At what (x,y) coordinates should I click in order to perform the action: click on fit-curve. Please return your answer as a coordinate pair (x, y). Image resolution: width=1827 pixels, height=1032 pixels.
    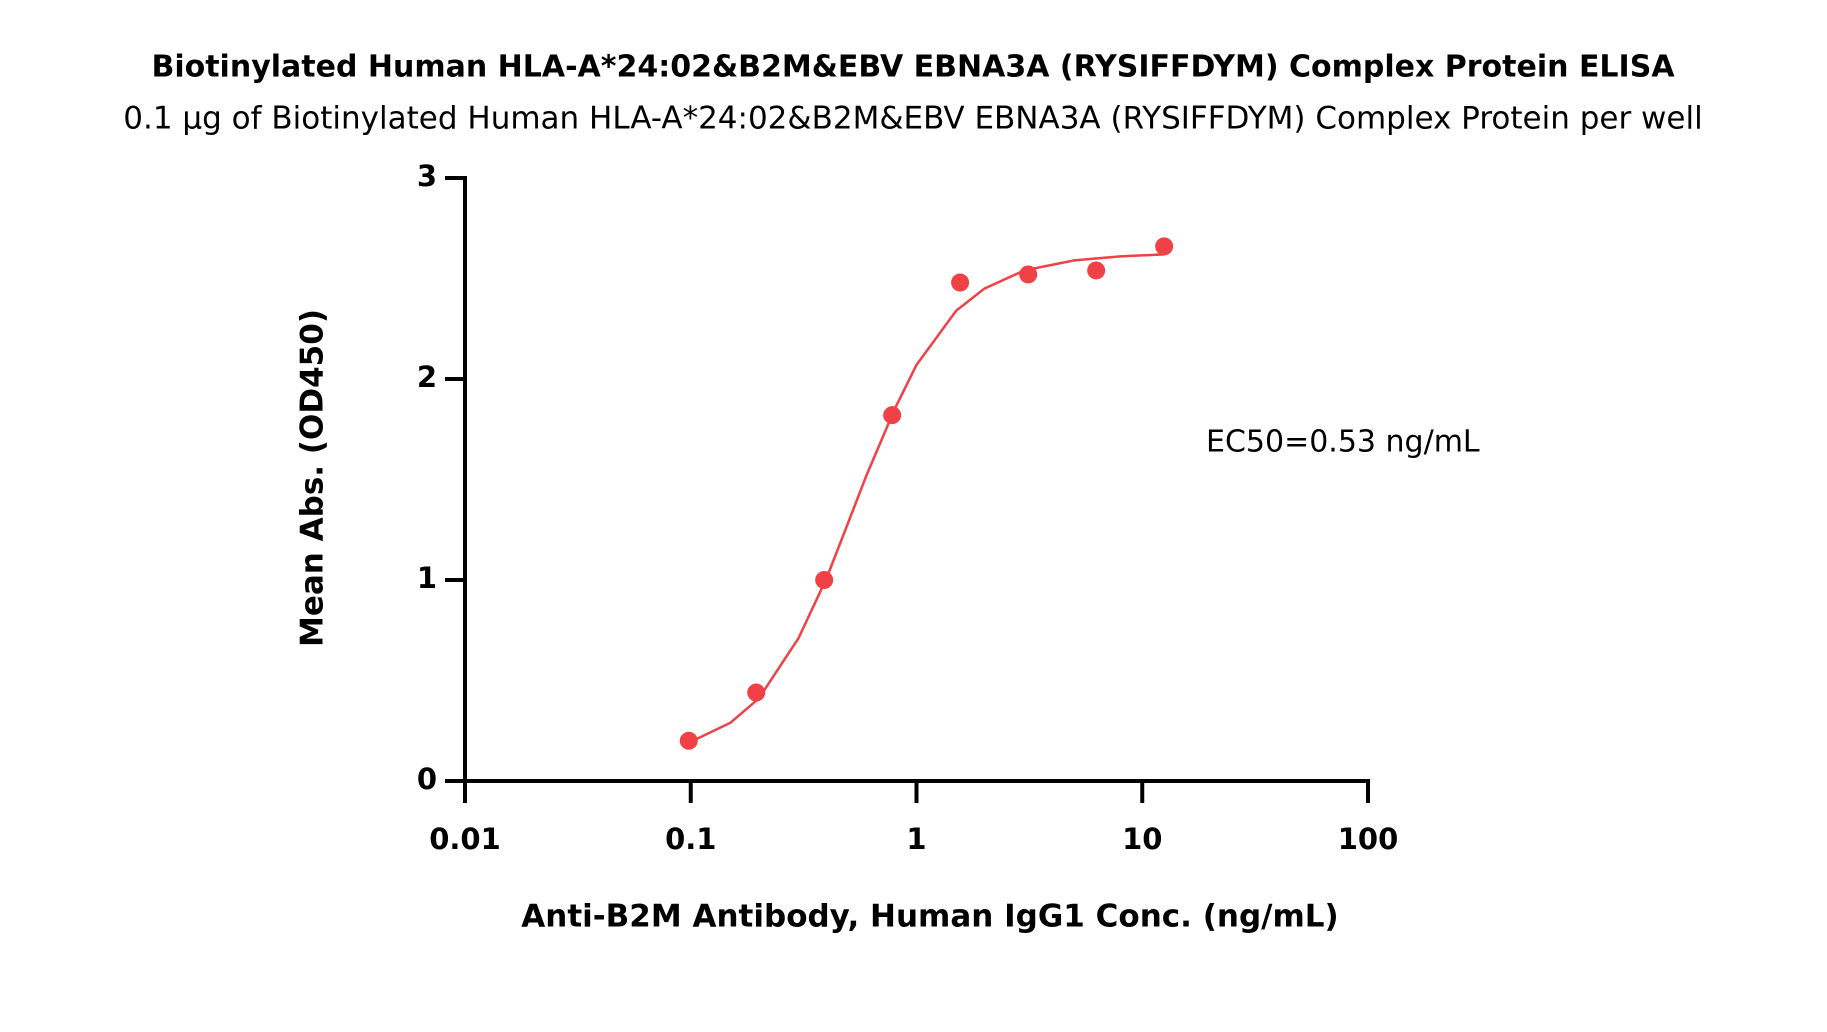
    Looking at the image, I should click on (926, 498).